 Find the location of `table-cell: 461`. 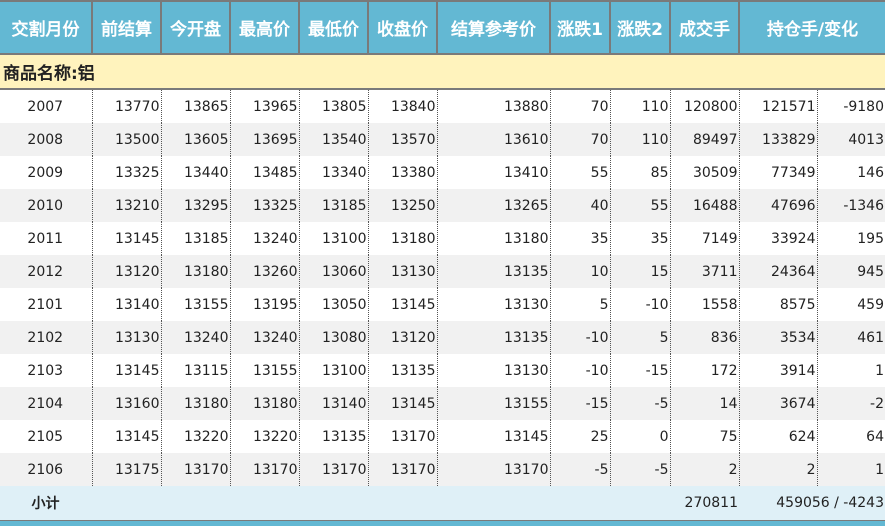

table-cell: 461 is located at coordinates (850, 337).